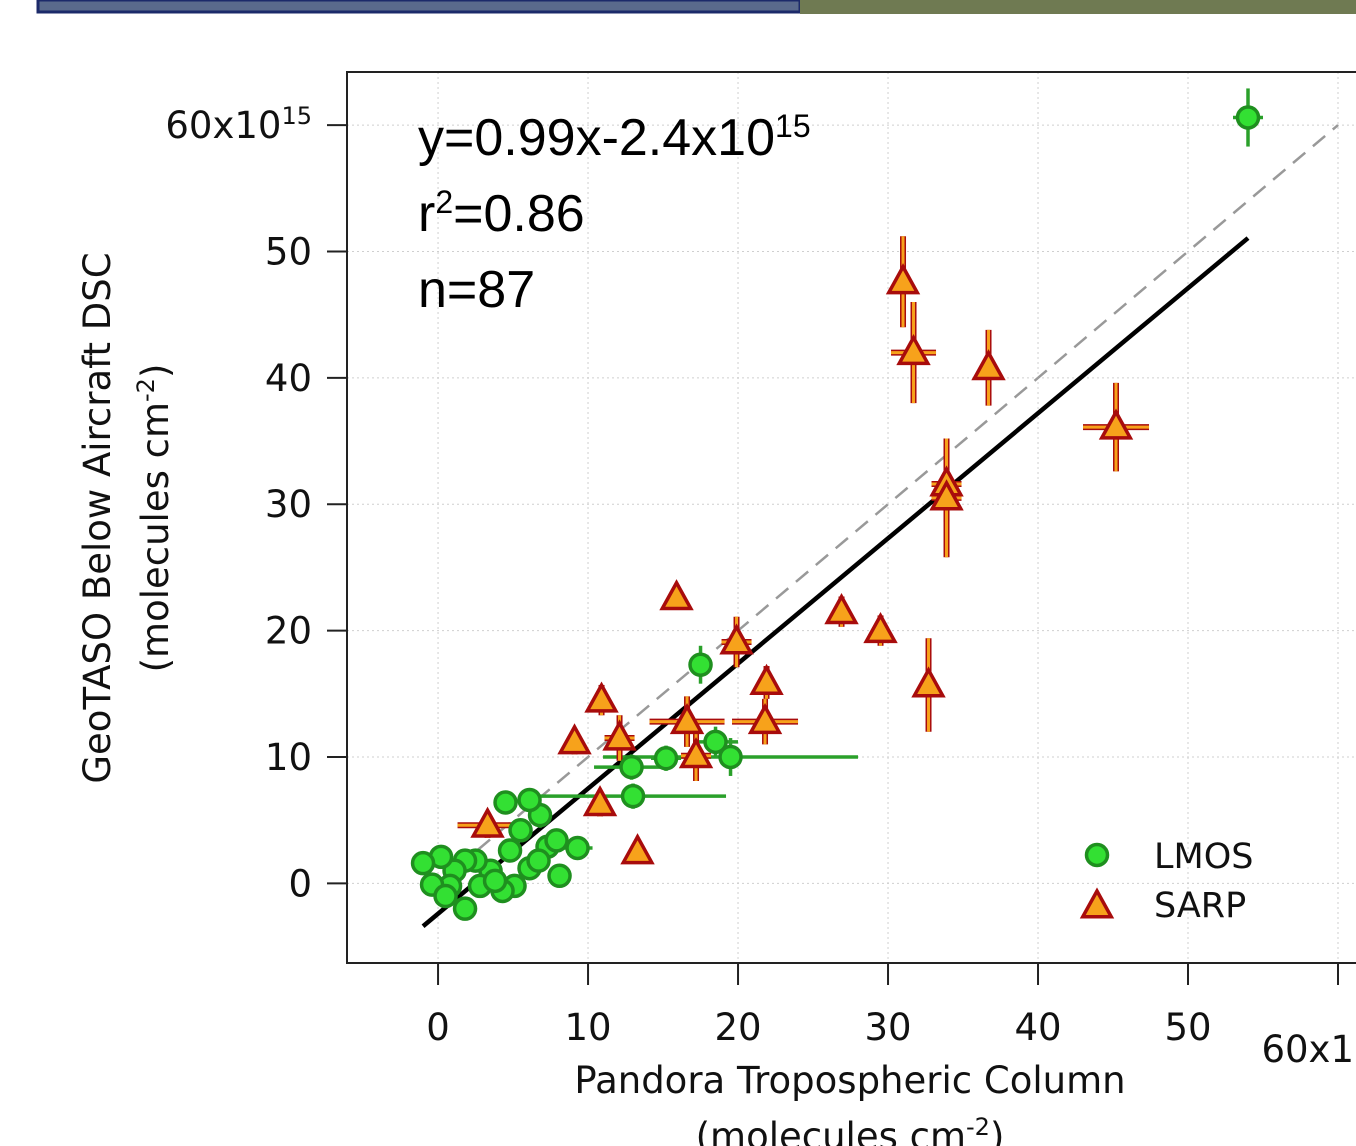 This screenshot has height=1146, width=1356. I want to click on x-tick-label: 40, so click(1037, 1027).